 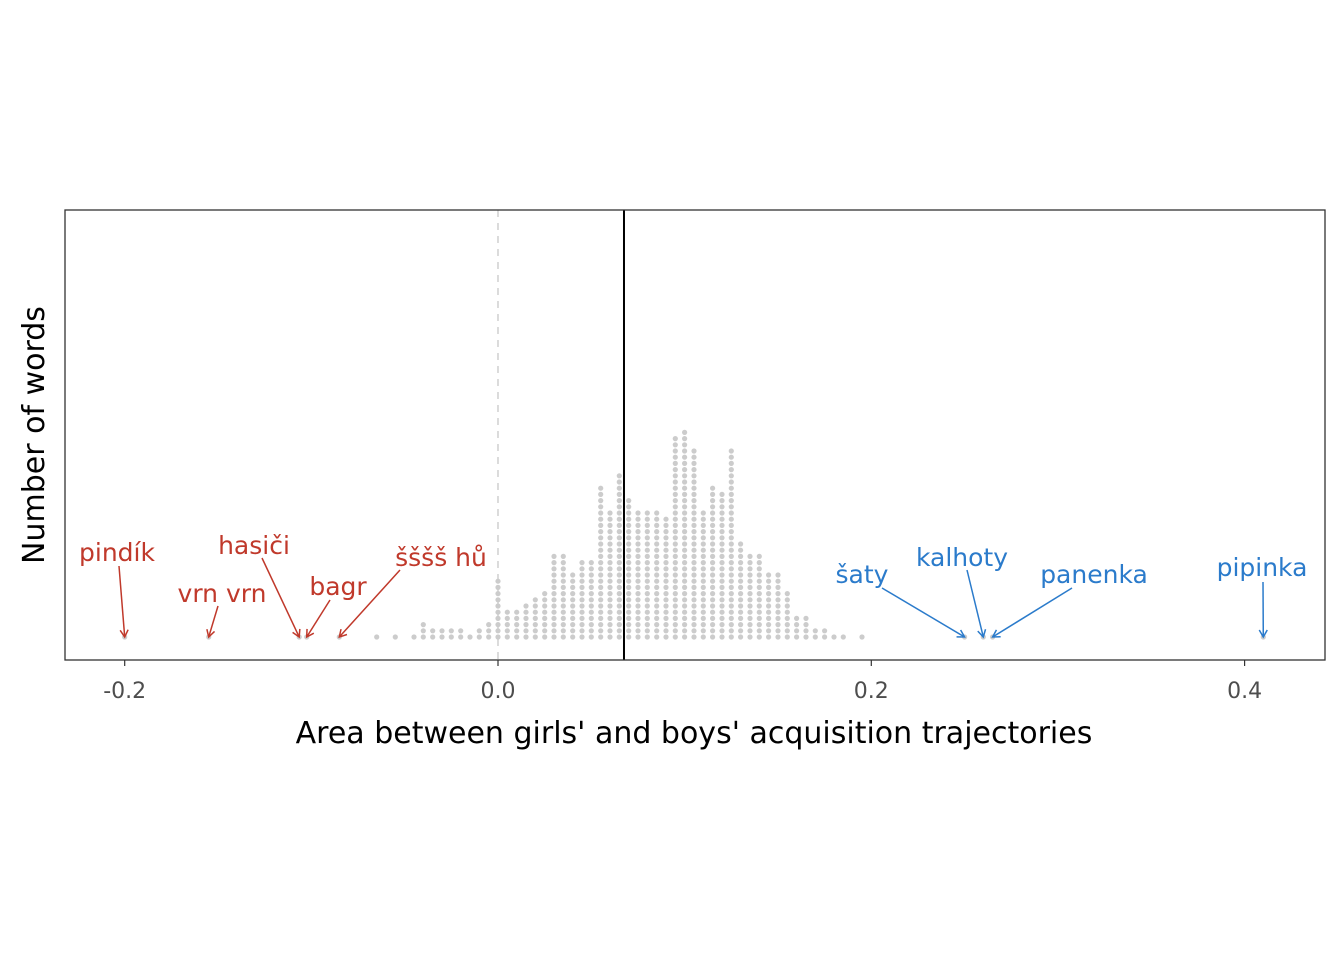 What do you see at coordinates (923, 612) in the screenshot?
I see `annotation-girl-word-arrow` at bounding box center [923, 612].